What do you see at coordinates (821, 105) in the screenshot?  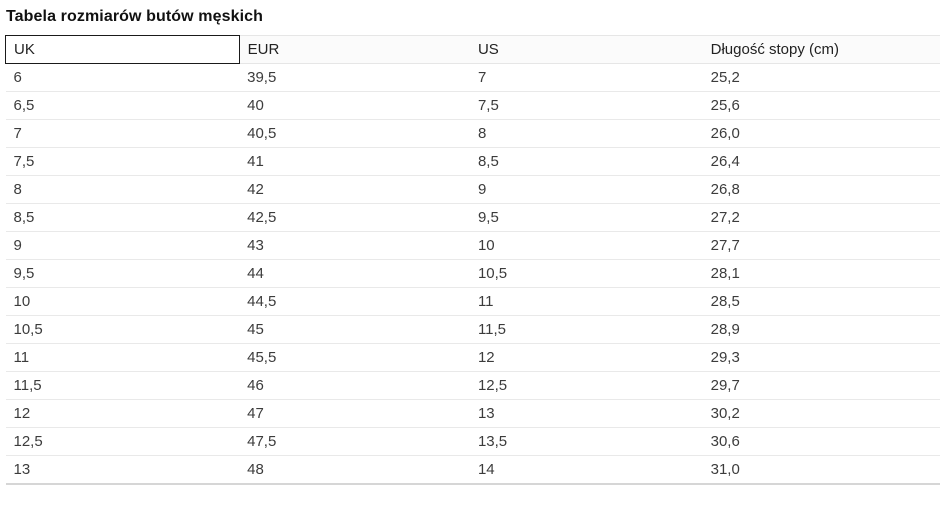 I see `table-cell: 25,6` at bounding box center [821, 105].